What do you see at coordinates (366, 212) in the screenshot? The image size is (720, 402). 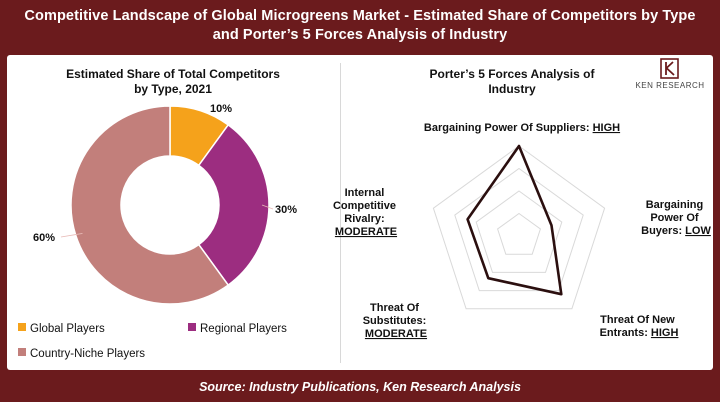 I see `radar-label-rivalry: Internal Competitive Rivalry: MODERATE` at bounding box center [366, 212].